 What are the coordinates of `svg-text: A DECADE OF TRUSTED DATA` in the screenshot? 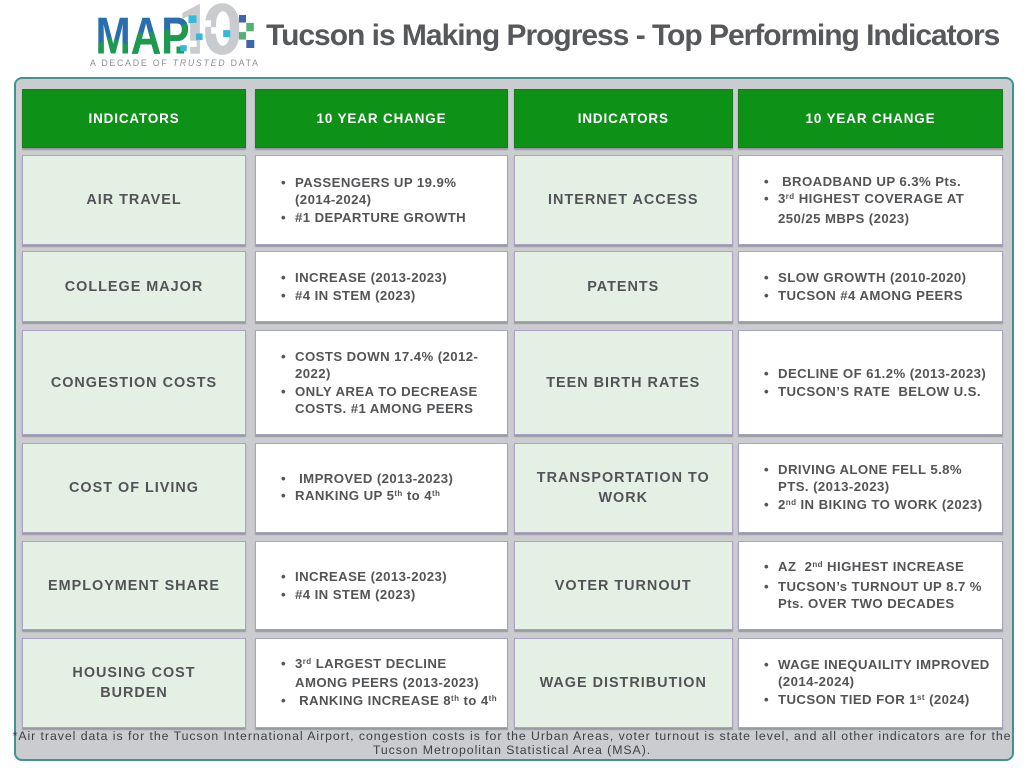 It's located at (174, 63).